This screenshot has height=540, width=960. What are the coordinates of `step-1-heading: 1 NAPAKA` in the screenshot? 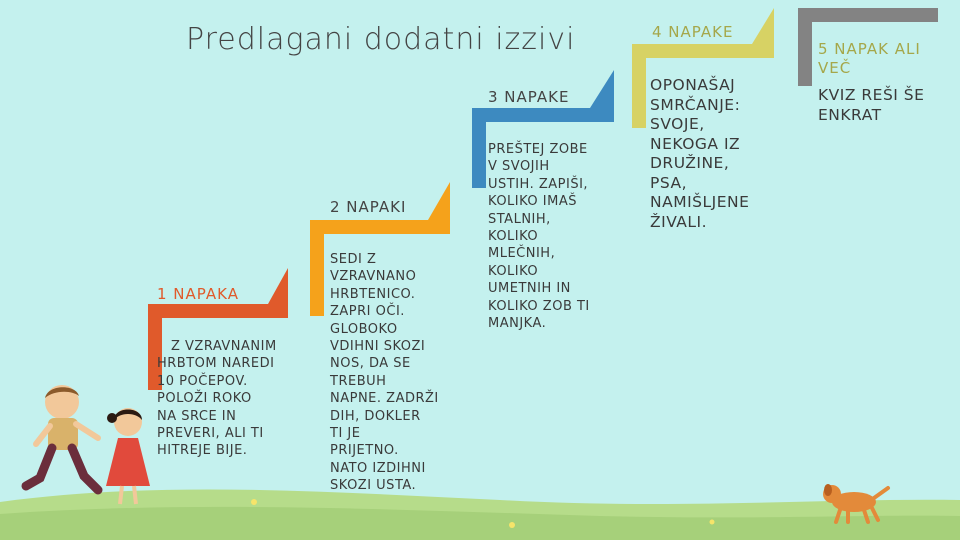 It's located at (198, 294).